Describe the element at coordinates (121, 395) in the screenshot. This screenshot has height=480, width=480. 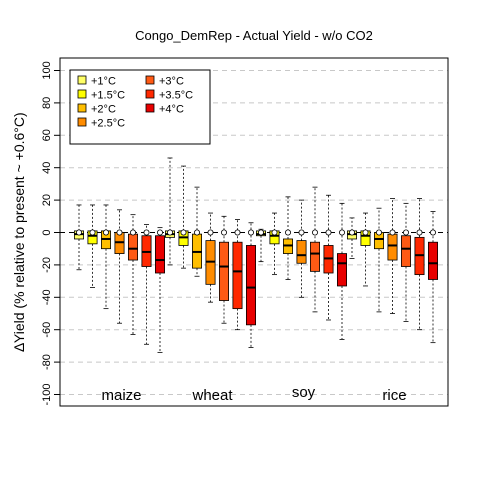
I see `crop-label-maize: maize` at that location.